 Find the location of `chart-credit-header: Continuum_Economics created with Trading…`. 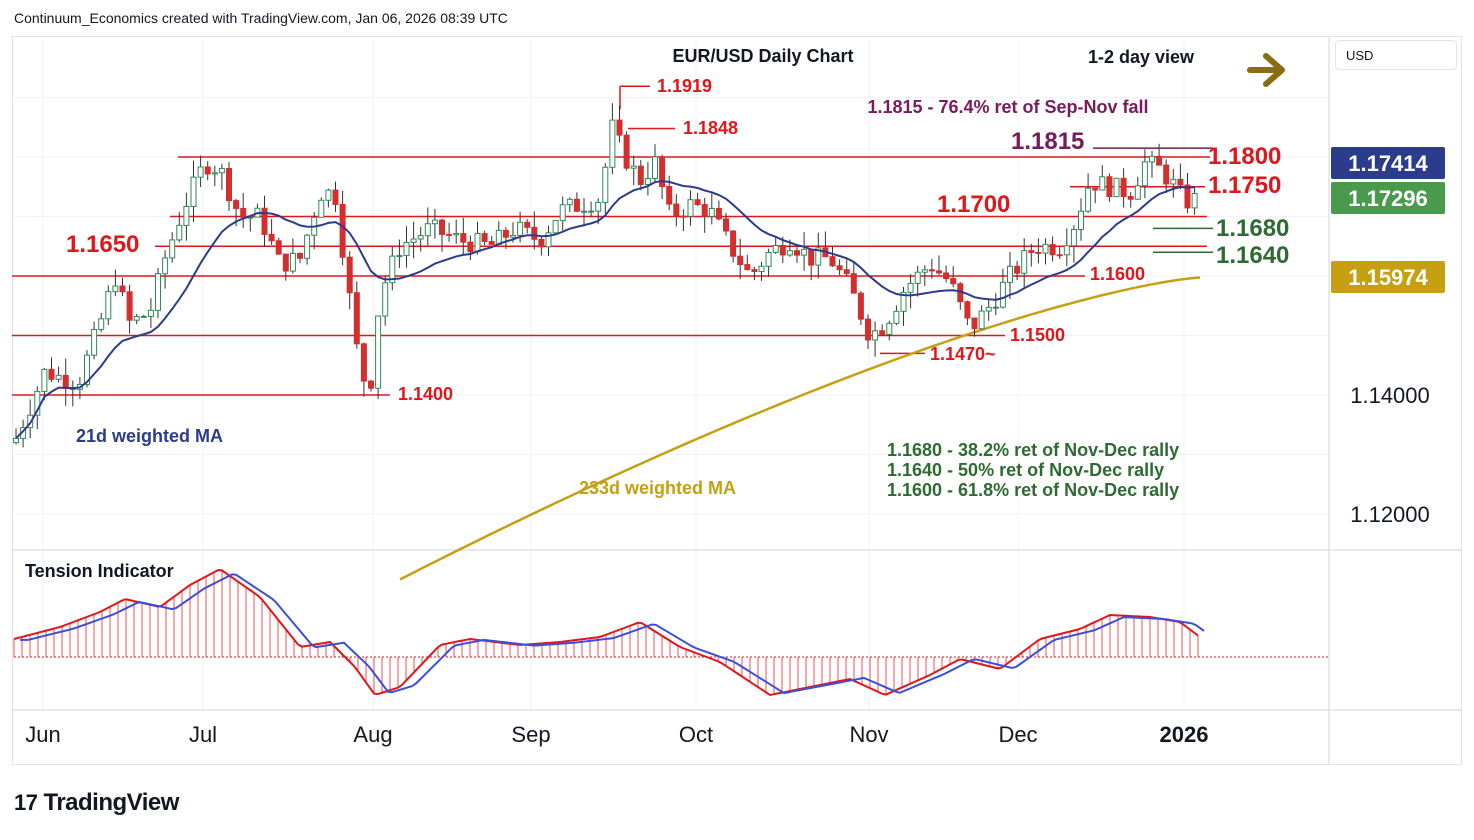

chart-credit-header: Continuum_Economics created with Trading… is located at coordinates (261, 18).